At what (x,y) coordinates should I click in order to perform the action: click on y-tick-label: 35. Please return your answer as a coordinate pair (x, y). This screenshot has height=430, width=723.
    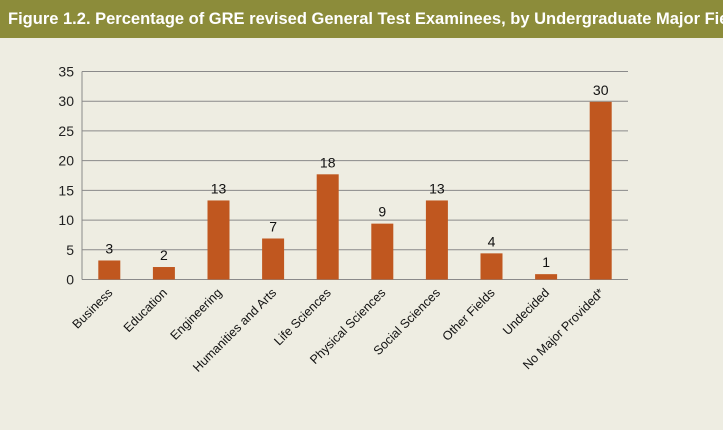
    Looking at the image, I should click on (66, 72).